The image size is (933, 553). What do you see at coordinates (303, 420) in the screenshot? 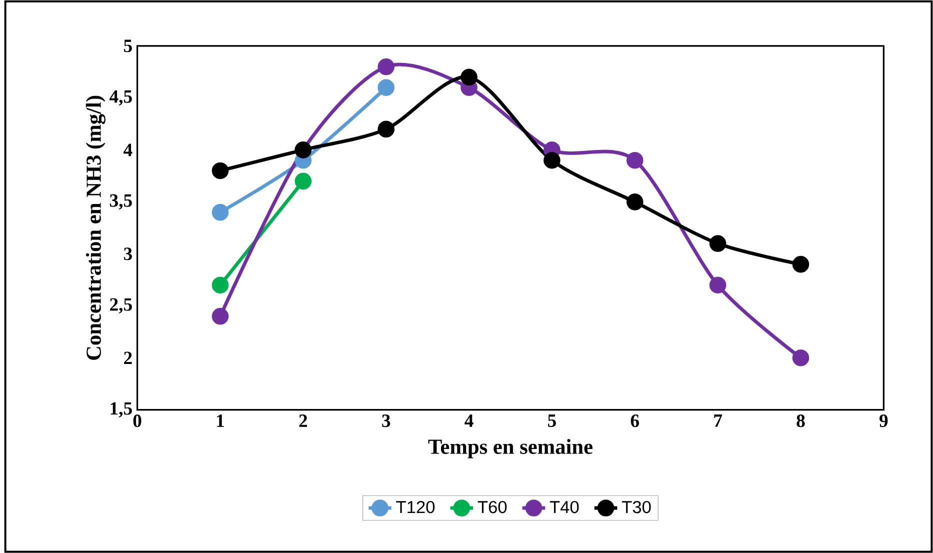
I see `x-tick-label: 2` at bounding box center [303, 420].